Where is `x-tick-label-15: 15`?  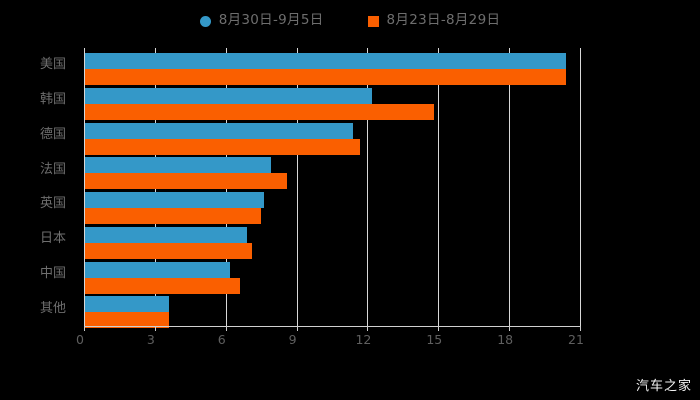 x-tick-label-15: 15 is located at coordinates (434, 339).